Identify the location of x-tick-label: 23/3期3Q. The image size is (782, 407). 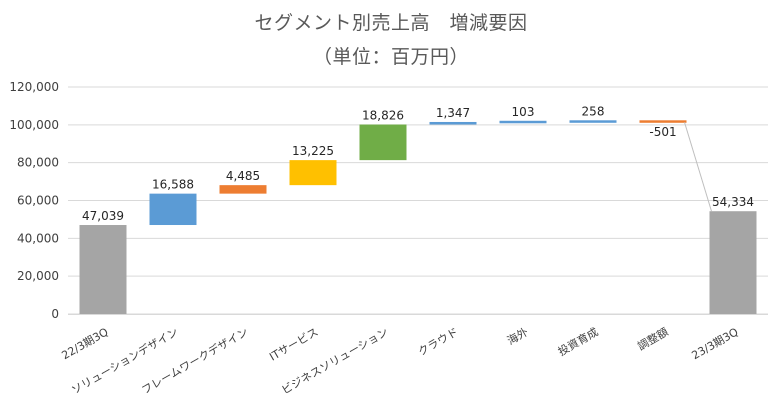
(715, 343).